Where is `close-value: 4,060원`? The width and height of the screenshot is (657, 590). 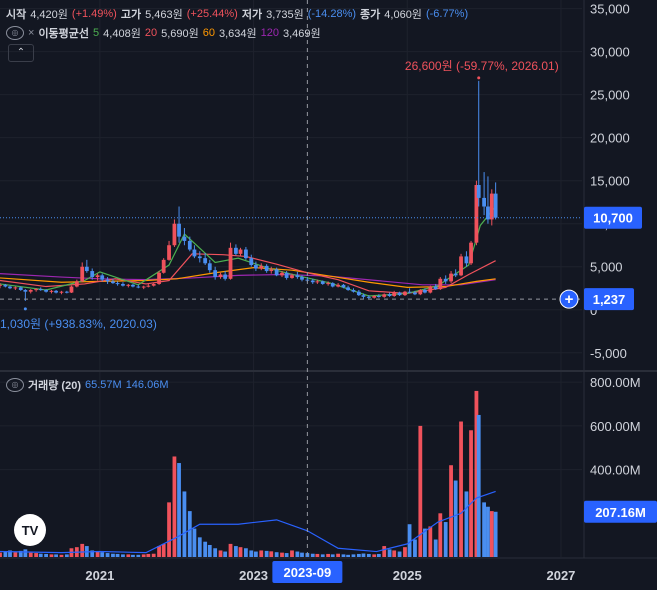
close-value: 4,060원 is located at coordinates (403, 15).